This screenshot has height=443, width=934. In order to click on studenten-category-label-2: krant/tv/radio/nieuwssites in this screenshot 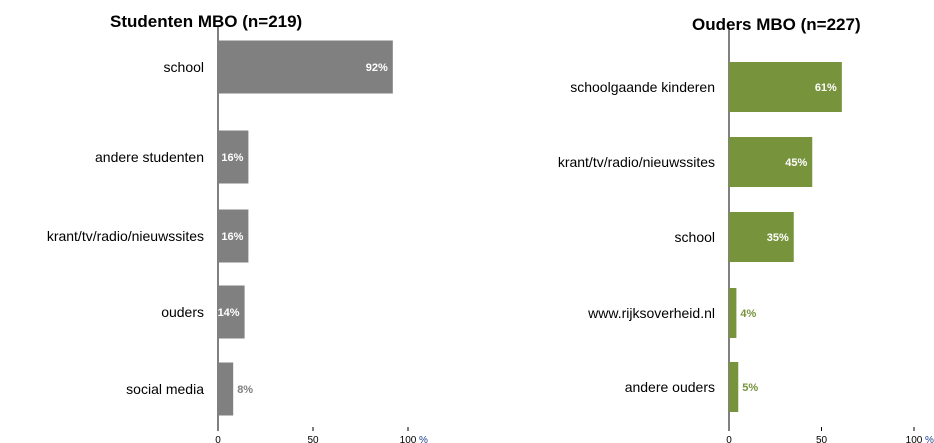, I will do `click(125, 236)`.